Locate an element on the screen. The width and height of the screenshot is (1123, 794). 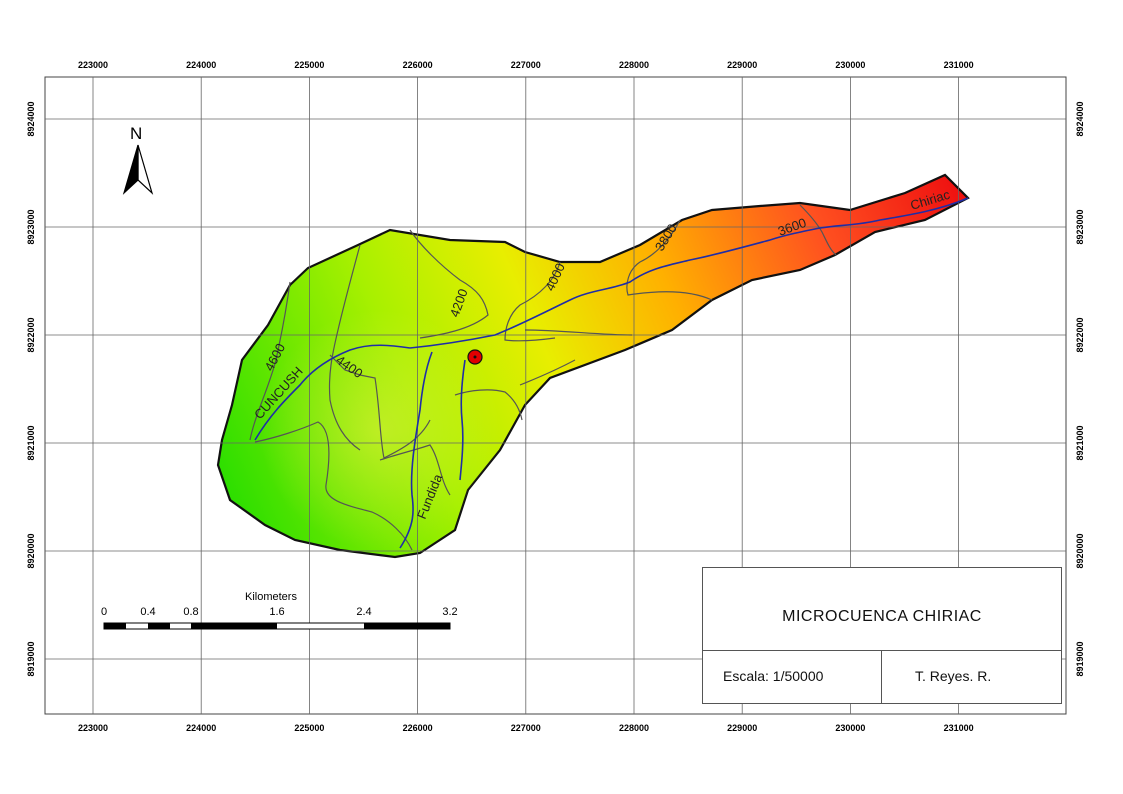
x-tick-label-top: 227000 is located at coordinates (526, 65).